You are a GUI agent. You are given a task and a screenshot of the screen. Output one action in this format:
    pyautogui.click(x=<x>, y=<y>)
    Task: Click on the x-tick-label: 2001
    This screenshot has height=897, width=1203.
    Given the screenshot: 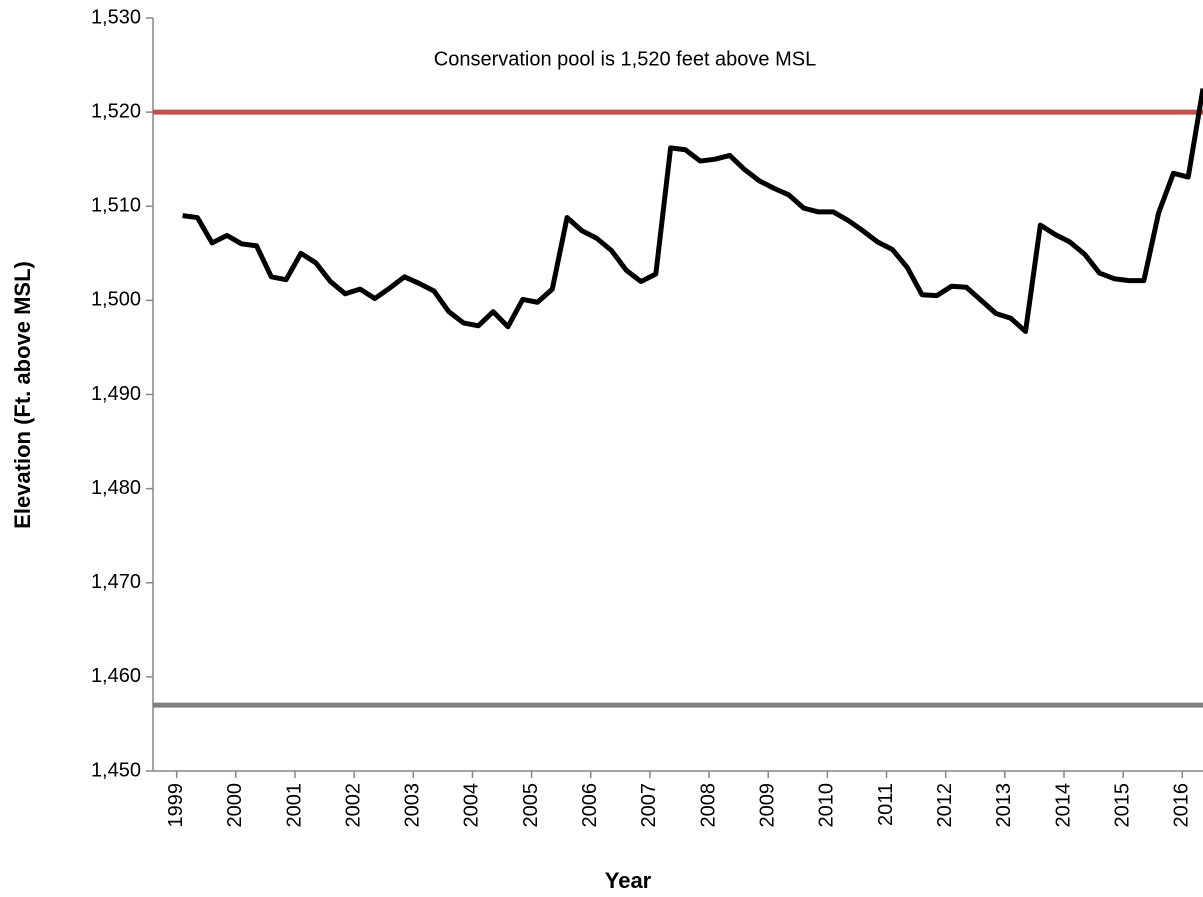 What is the action you would take?
    pyautogui.click(x=294, y=805)
    